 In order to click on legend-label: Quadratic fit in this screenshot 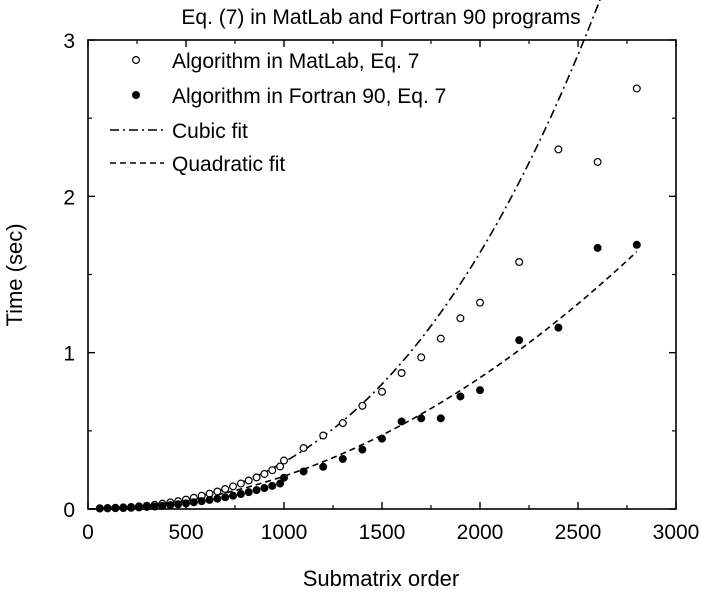, I will do `click(228, 164)`.